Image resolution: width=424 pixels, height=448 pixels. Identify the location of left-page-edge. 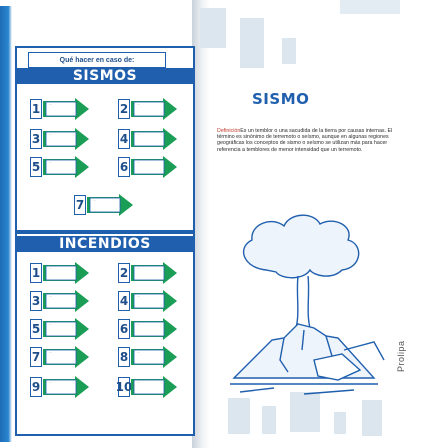
(6, 224).